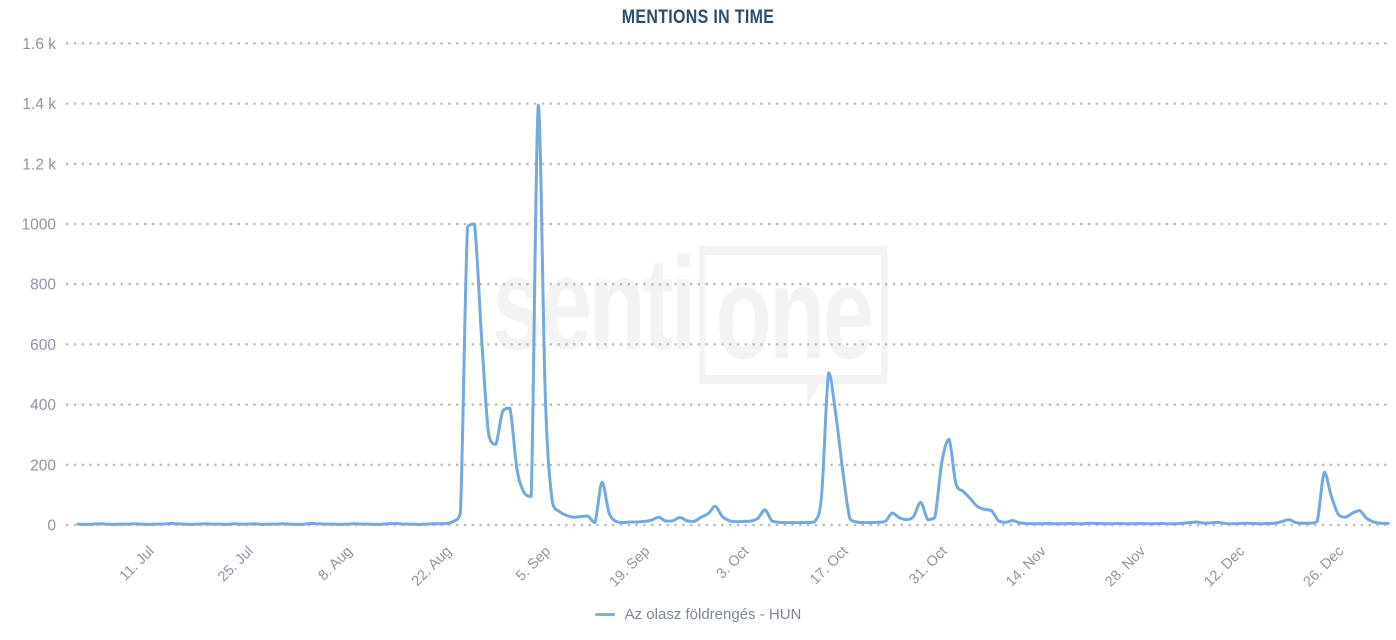 The width and height of the screenshot is (1396, 640). I want to click on x-axis-label: 19. Sep, so click(630, 567).